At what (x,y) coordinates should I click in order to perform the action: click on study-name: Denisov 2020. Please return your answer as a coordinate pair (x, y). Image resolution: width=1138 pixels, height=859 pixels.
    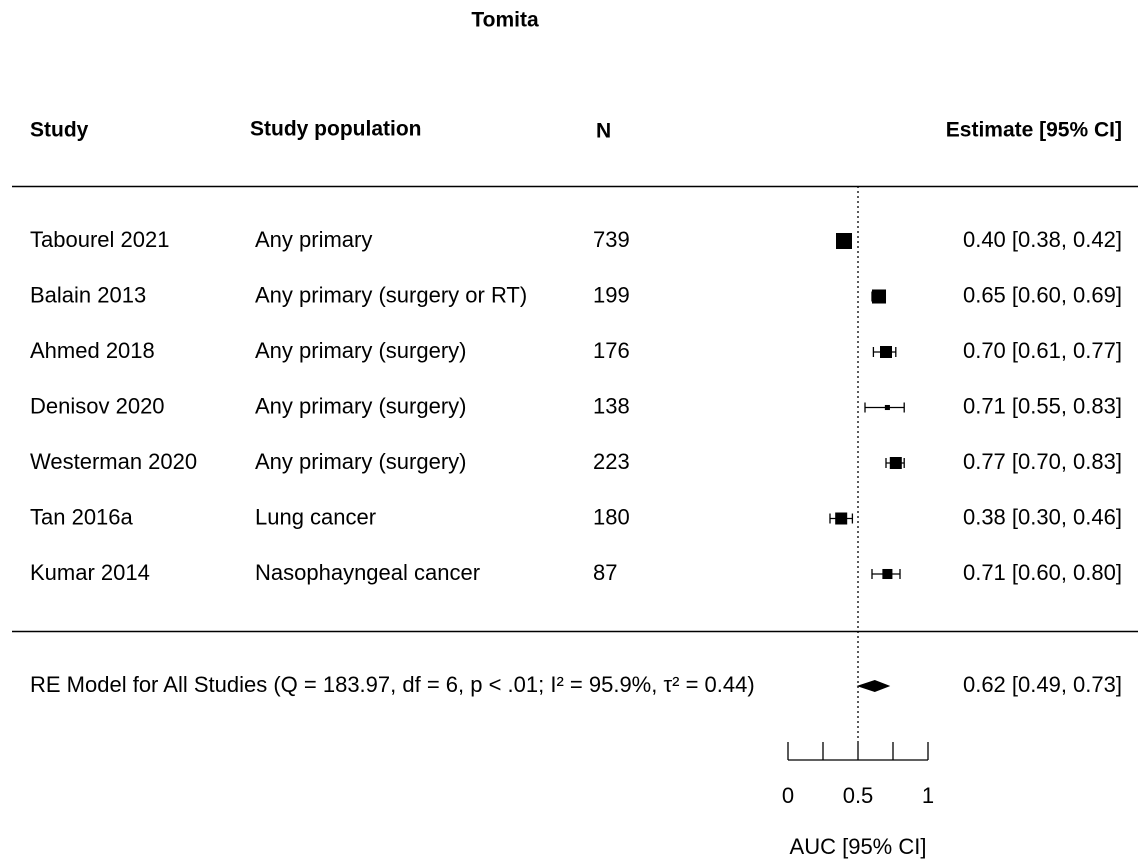
    Looking at the image, I should click on (97, 405).